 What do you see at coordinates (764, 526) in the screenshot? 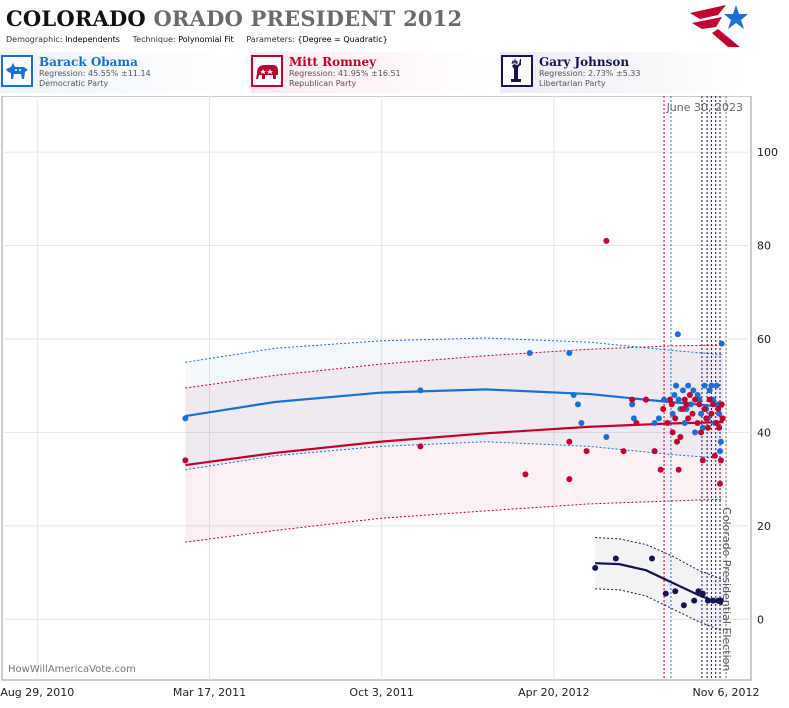
I see `y-tick-label: 20` at bounding box center [764, 526].